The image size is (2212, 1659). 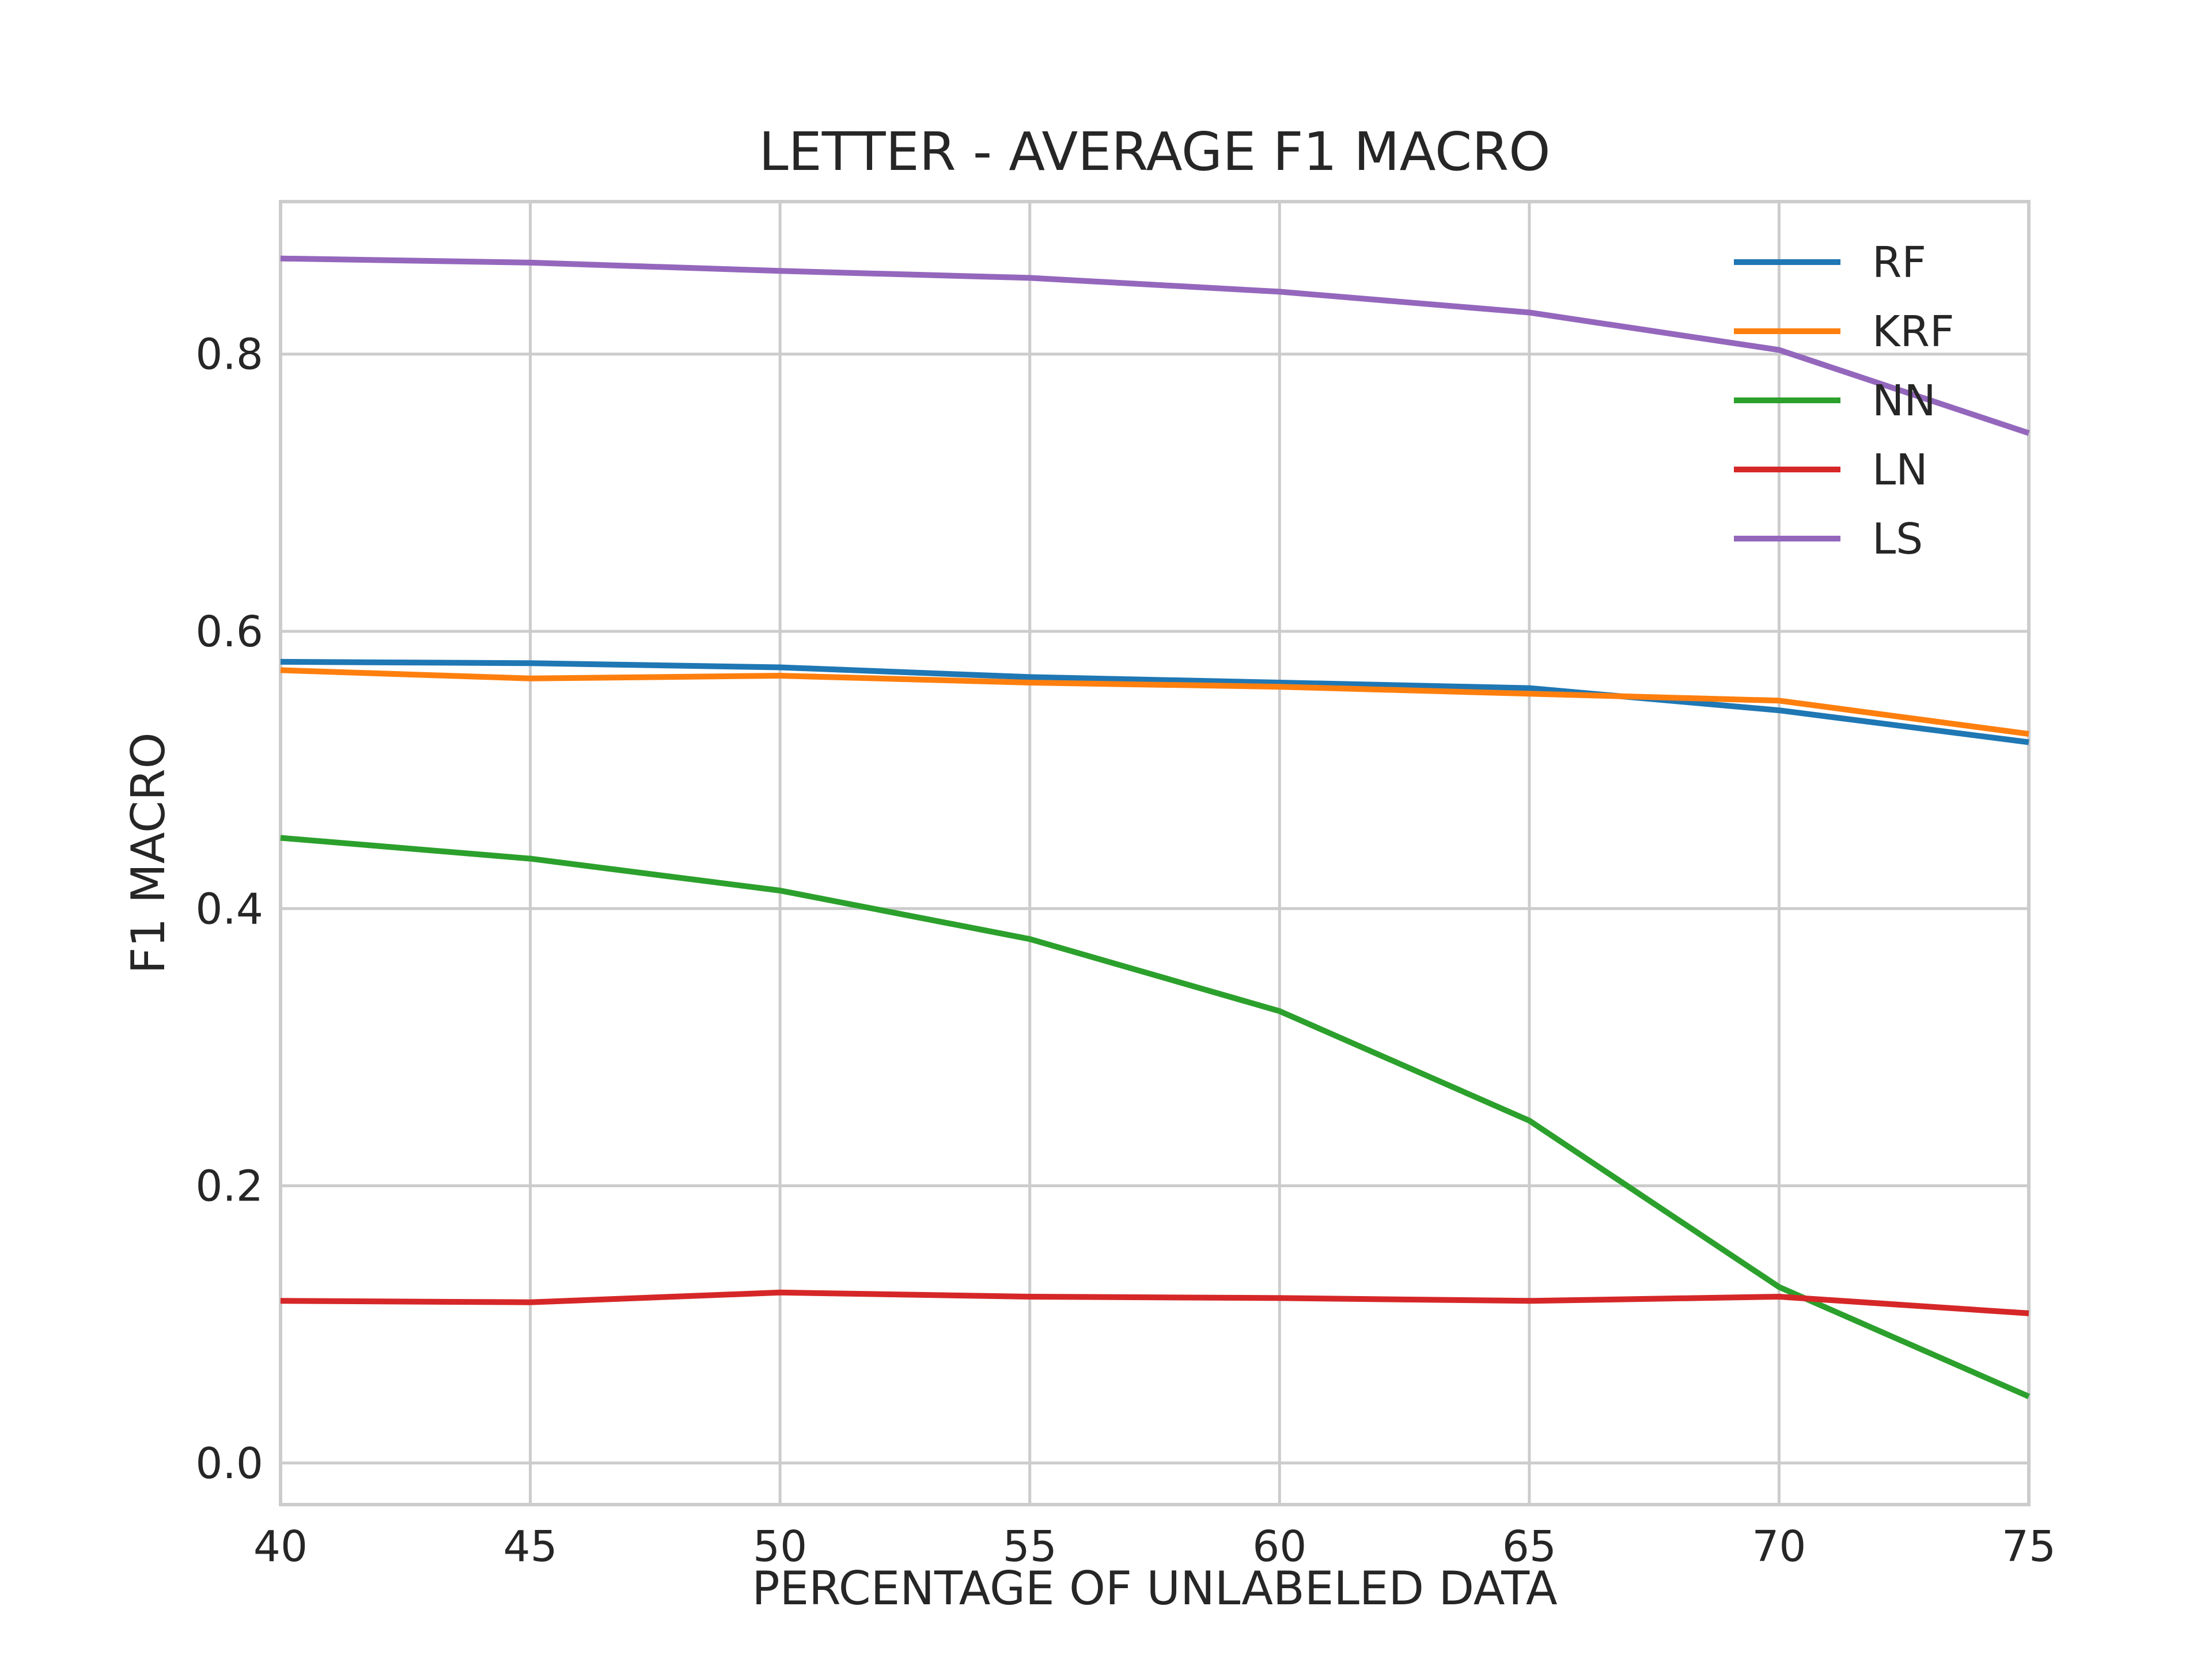 What do you see at coordinates (1844, 401) in the screenshot?
I see `legend: RF KRF NN LN LS` at bounding box center [1844, 401].